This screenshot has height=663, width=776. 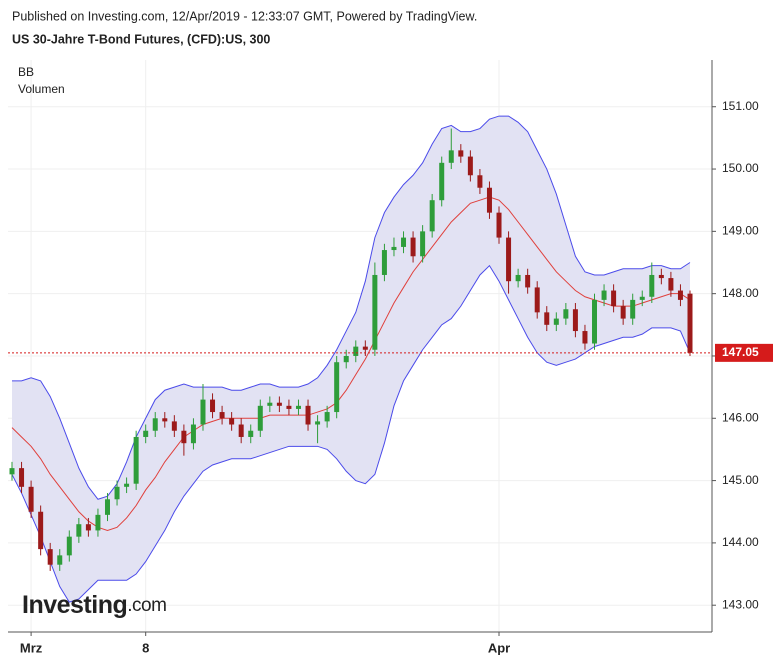 What do you see at coordinates (74, 605) in the screenshot?
I see `watermark-brand: Investing` at bounding box center [74, 605].